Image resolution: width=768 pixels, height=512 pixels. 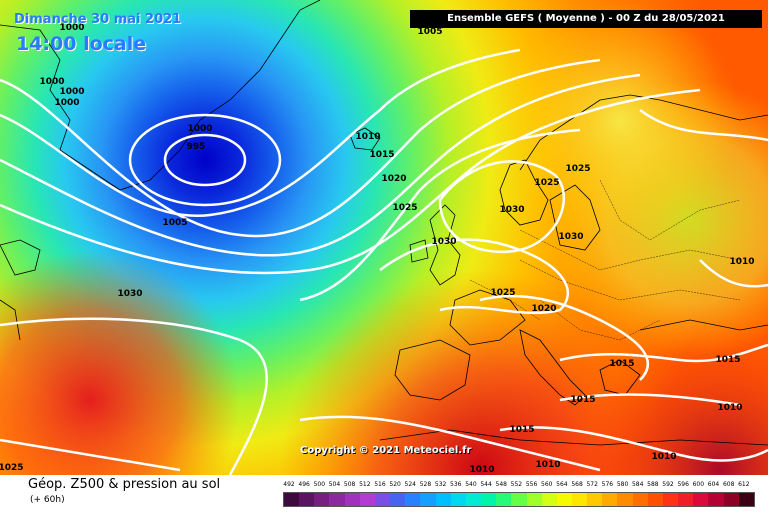 What do you see at coordinates (547, 484) in the screenshot?
I see `scale-label: 560` at bounding box center [547, 484].